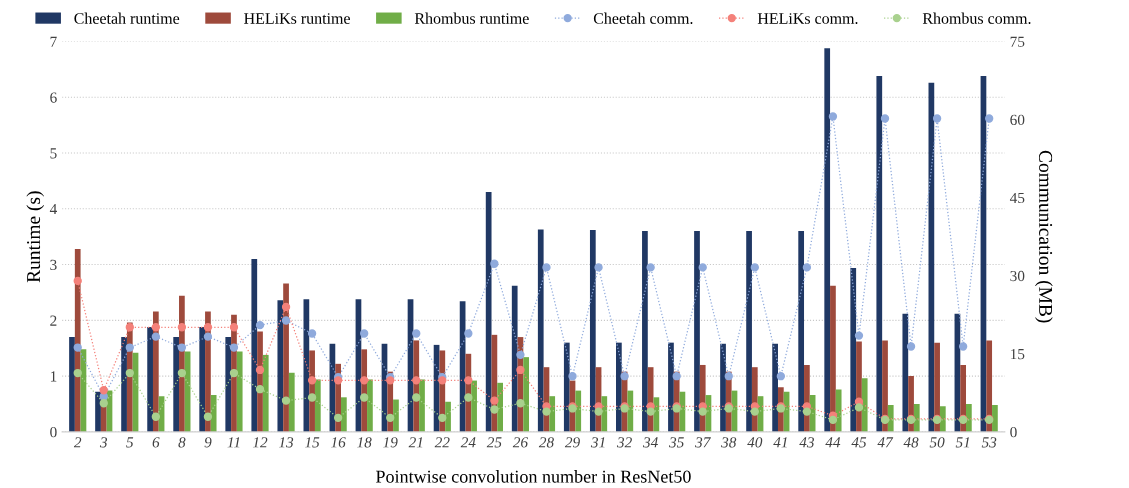  What do you see at coordinates (624, 442) in the screenshot?
I see `x-tick-label: 32` at bounding box center [624, 442].